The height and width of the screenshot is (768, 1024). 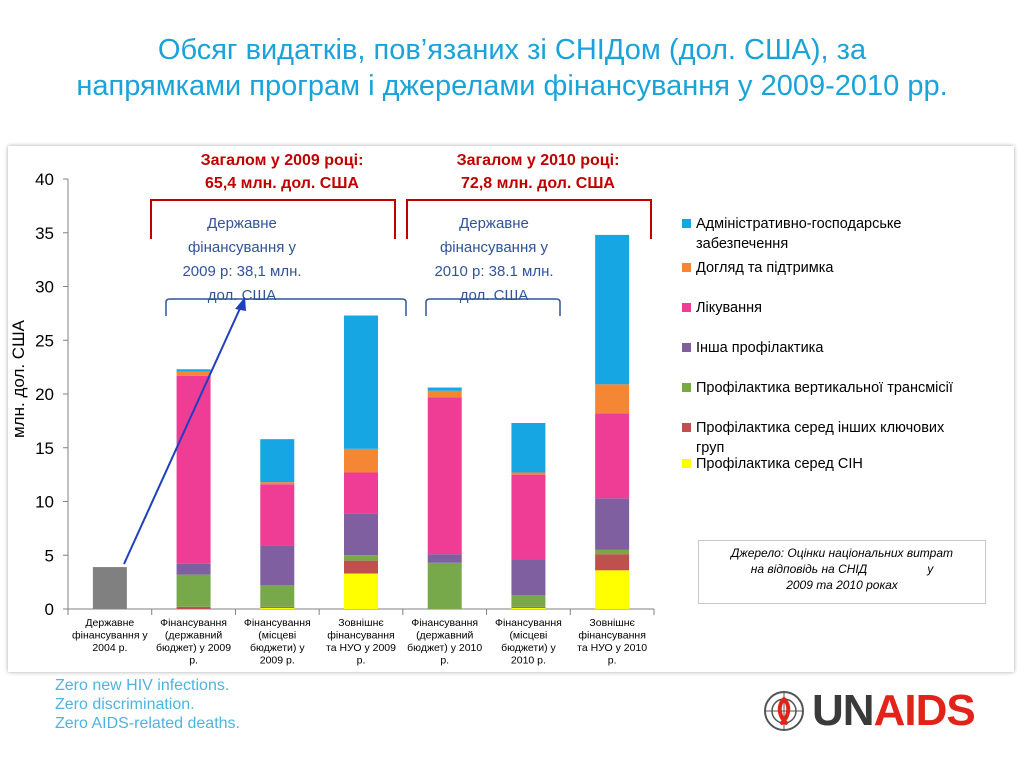 What do you see at coordinates (842, 585) in the screenshot?
I see `source-note-line-3: 2009 та 2010 роках` at bounding box center [842, 585].